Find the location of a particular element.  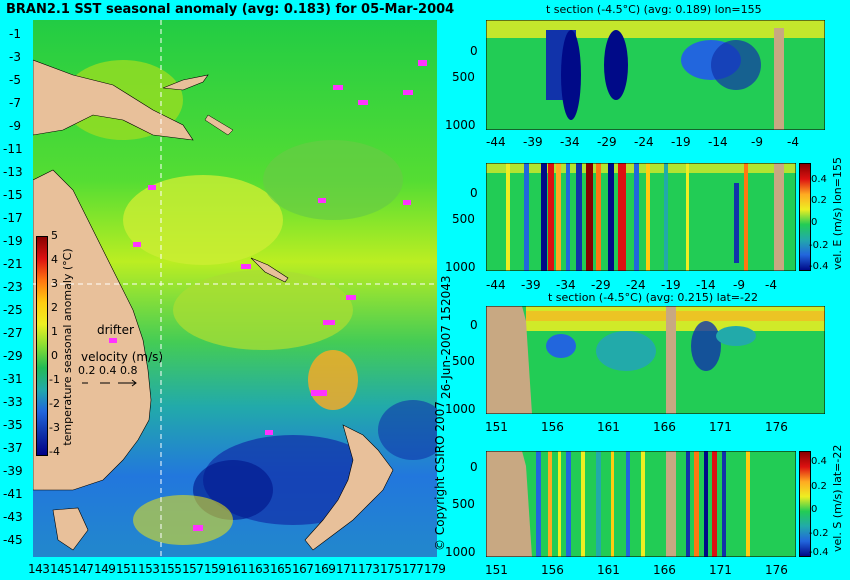

y-tick: -21 is located at coordinates (13, 264).